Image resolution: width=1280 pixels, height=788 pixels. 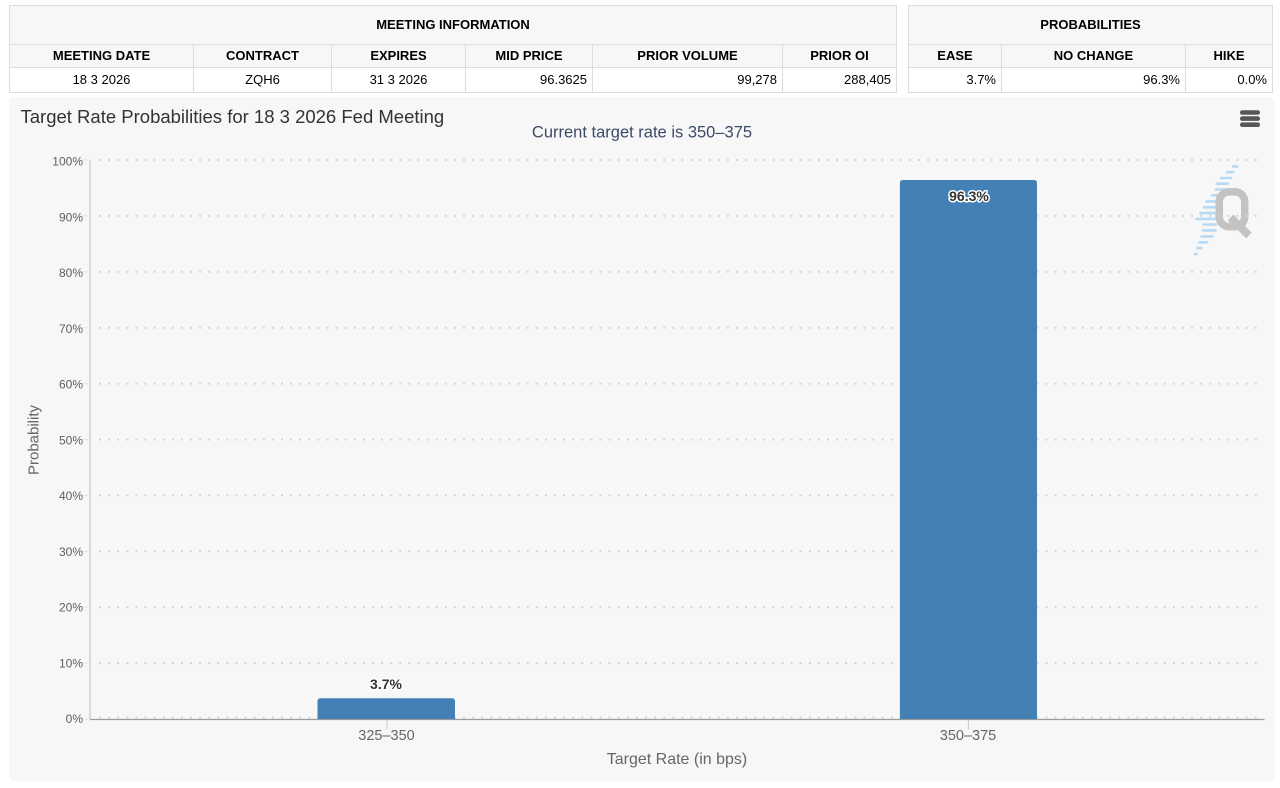 What do you see at coordinates (968, 736) in the screenshot?
I see `svg-text: 350–375` at bounding box center [968, 736].